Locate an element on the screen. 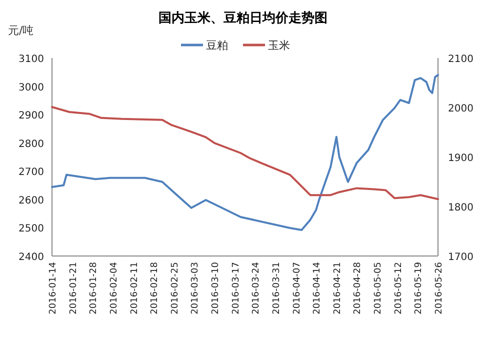 The width and height of the screenshot is (486, 338). y-tick-label: 2700 is located at coordinates (31, 172).